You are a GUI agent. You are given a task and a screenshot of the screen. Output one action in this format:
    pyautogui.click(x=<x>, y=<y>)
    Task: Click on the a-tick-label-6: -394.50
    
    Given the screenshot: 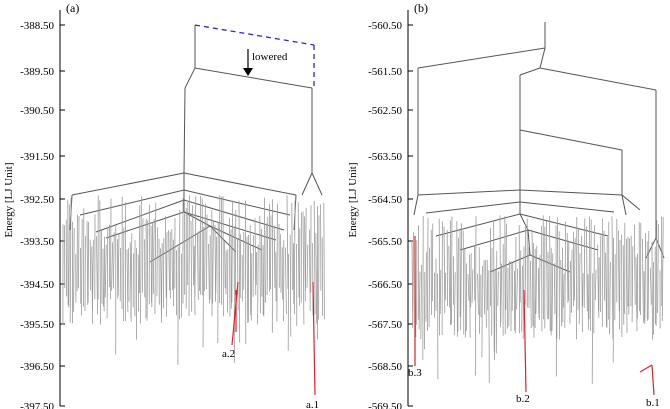 What is the action you would take?
    pyautogui.click(x=37, y=285)
    